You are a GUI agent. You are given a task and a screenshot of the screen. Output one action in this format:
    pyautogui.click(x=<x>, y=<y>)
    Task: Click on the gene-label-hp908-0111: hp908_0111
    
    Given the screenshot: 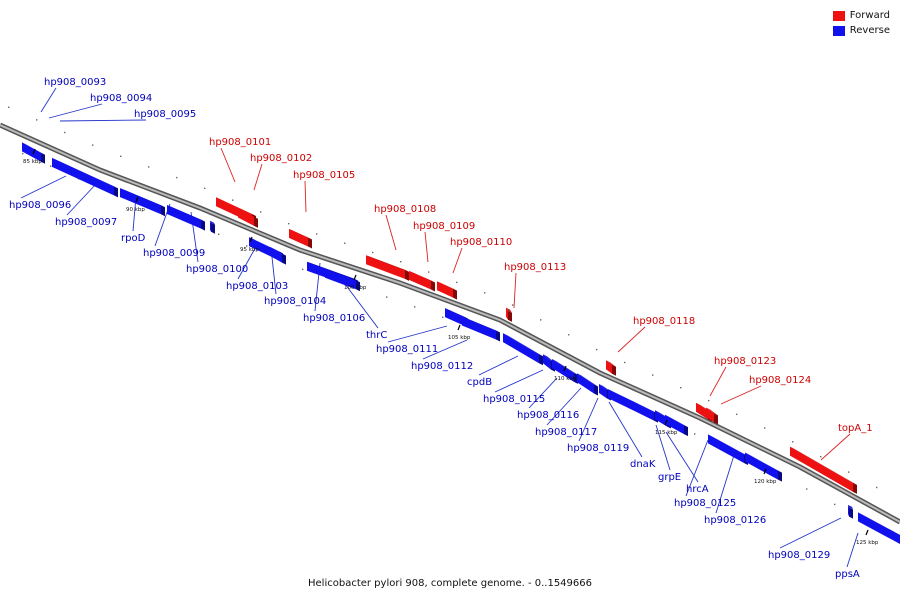 What is the action you would take?
    pyautogui.click(x=407, y=349)
    